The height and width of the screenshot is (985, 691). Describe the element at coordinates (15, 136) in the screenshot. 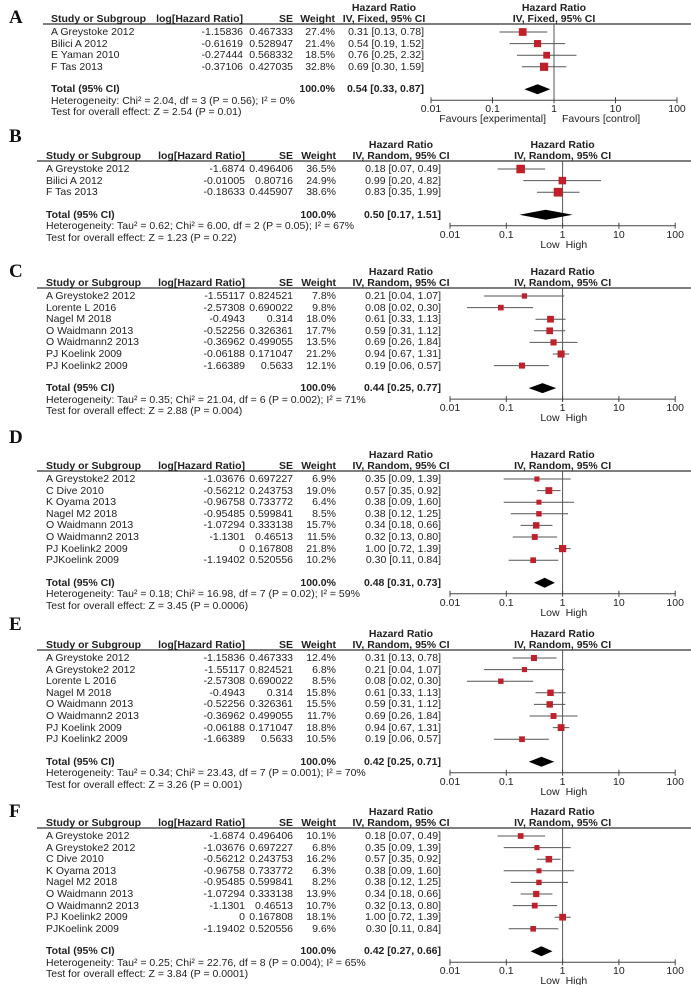

I see `panel-letter: B` at that location.